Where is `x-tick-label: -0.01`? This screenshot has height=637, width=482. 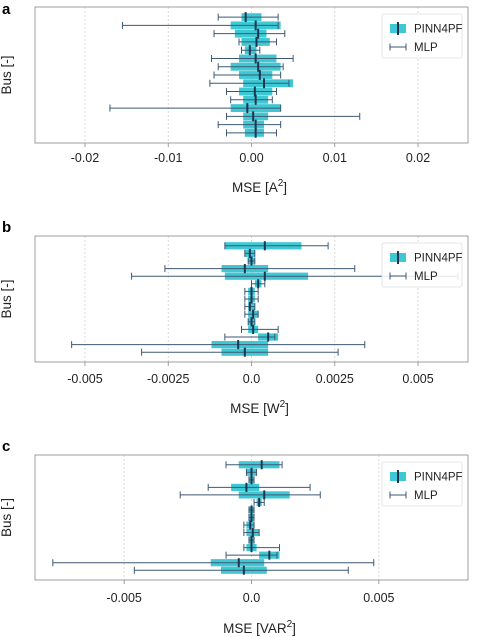 x-tick-label: -0.01 is located at coordinates (168, 158).